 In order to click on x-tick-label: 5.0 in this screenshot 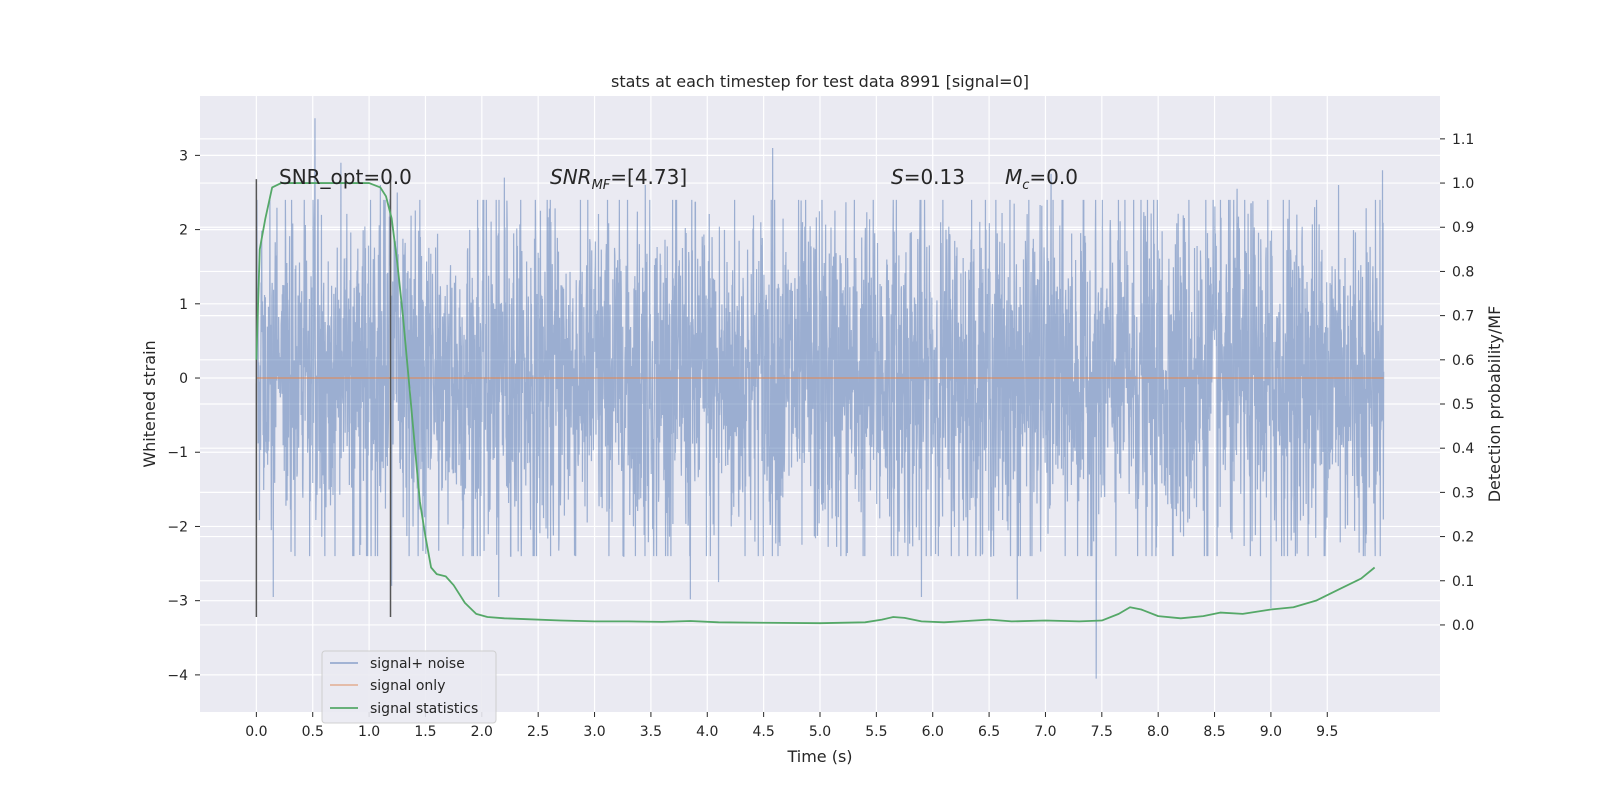, I will do `click(820, 732)`.